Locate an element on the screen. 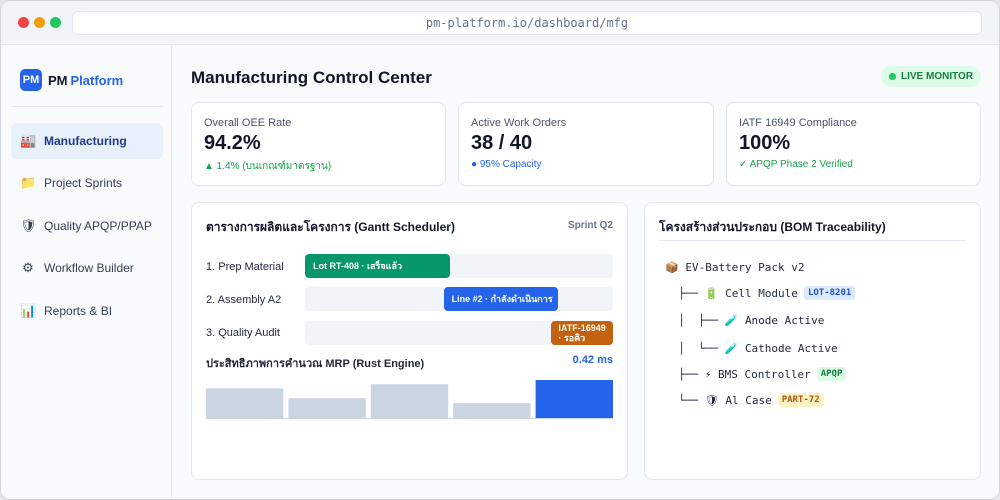 The image size is (1000, 500). gantt-row-label: 1. Prep Material is located at coordinates (245, 267).